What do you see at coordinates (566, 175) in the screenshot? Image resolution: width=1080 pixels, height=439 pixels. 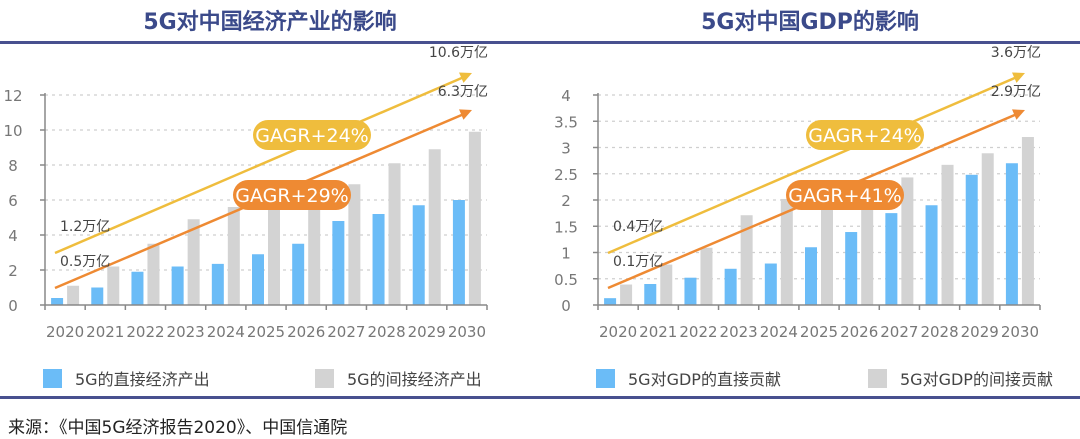 I see `y-tick-label: 2.5` at bounding box center [566, 175].